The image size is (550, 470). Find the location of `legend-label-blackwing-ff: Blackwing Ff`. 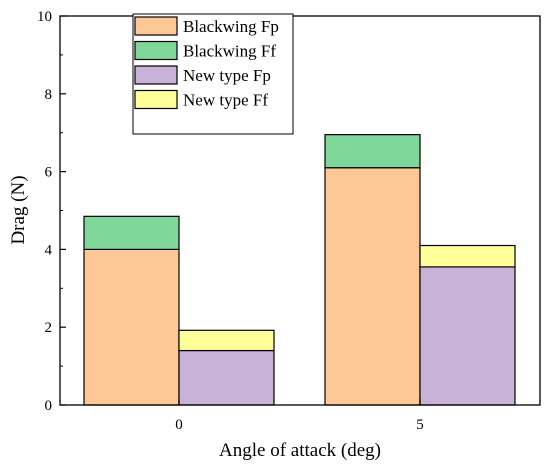

legend-label-blackwing-ff: Blackwing Ff is located at coordinates (229, 51).